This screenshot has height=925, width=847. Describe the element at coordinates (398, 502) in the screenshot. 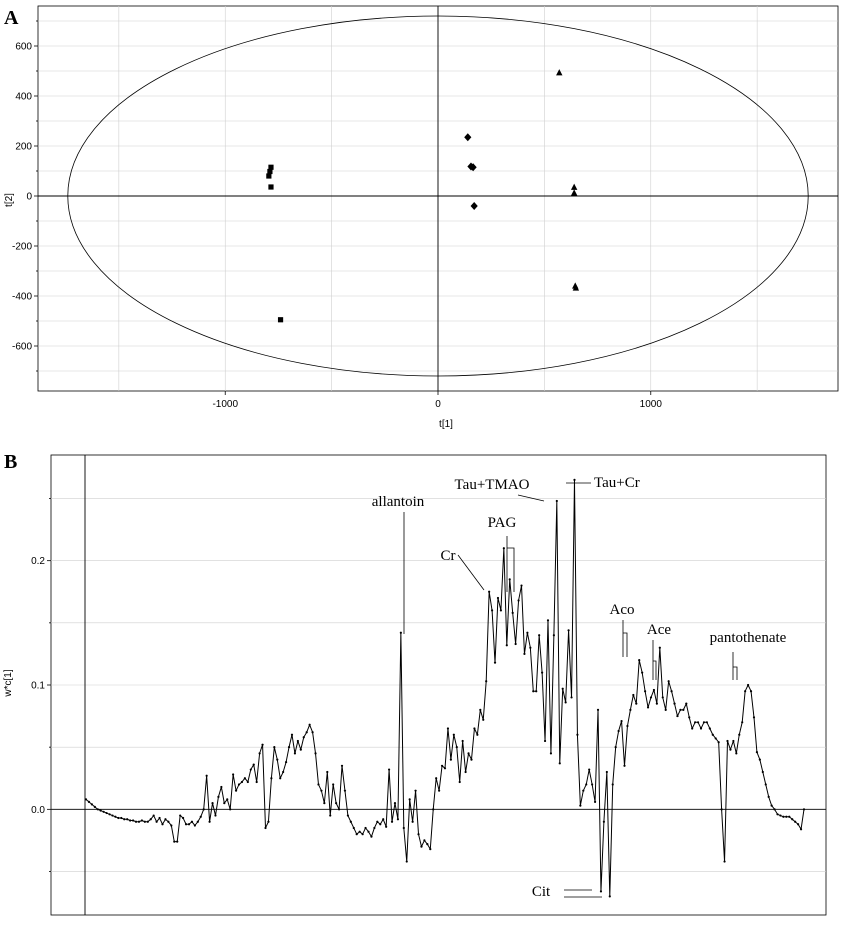

I see `annotation-allantoin: allantoin` at that location.